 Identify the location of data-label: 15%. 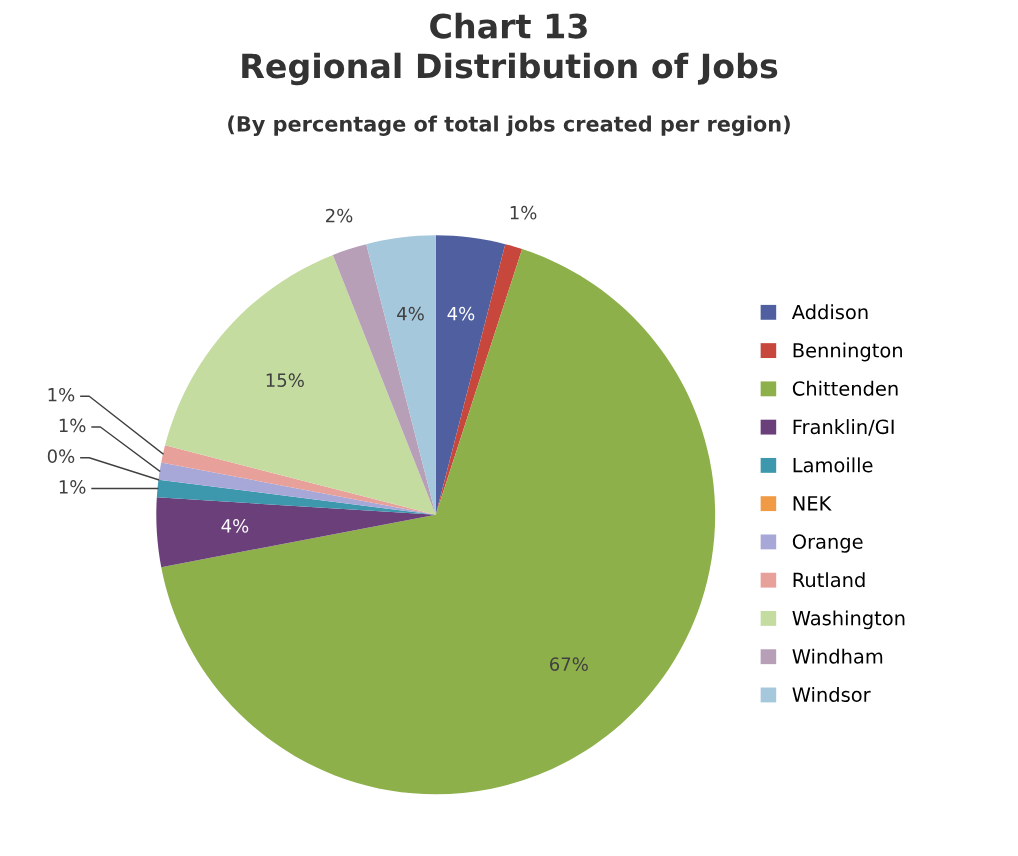
(285, 380).